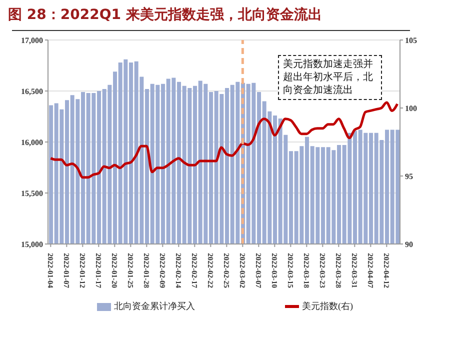 The image size is (454, 337). I want to click on legend-label: 北向资金累计净买入, so click(154, 306).